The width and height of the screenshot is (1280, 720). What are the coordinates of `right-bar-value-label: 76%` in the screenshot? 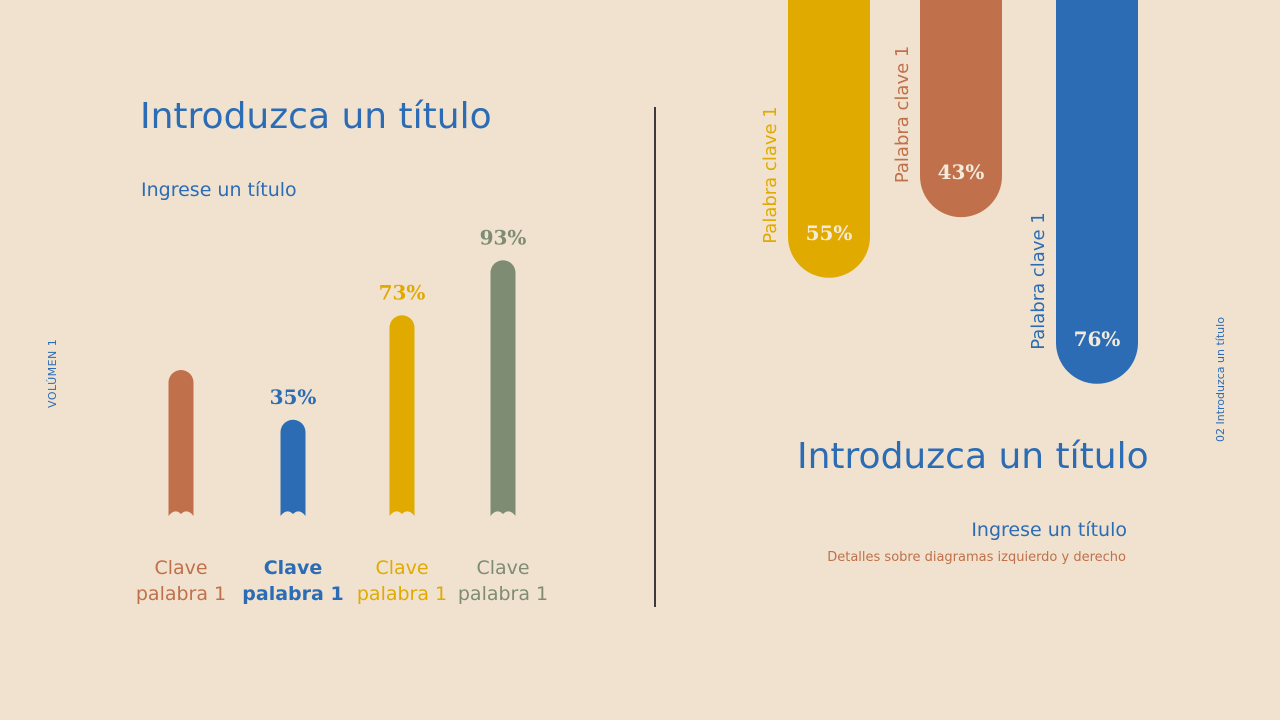 It's located at (1097, 339).